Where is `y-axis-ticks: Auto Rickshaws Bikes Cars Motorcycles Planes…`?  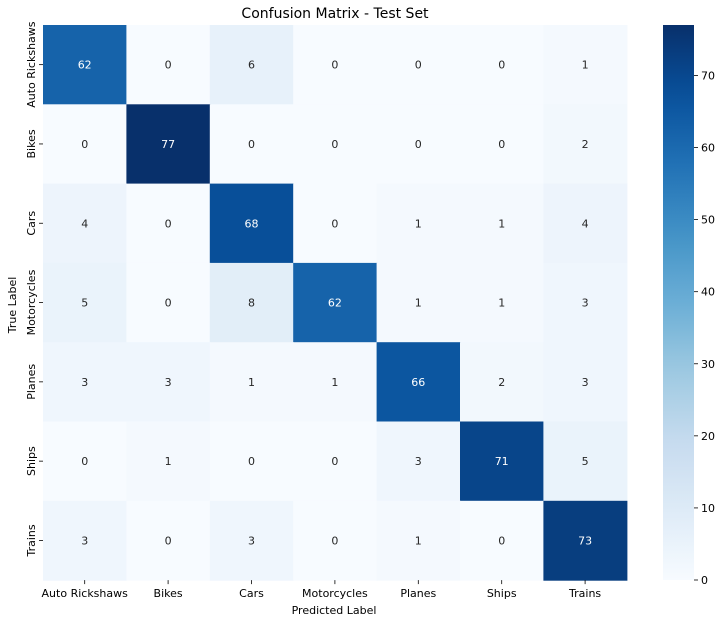 y-axis-ticks: Auto Rickshaws Bikes Cars Motorcycles Planes… is located at coordinates (34, 289).